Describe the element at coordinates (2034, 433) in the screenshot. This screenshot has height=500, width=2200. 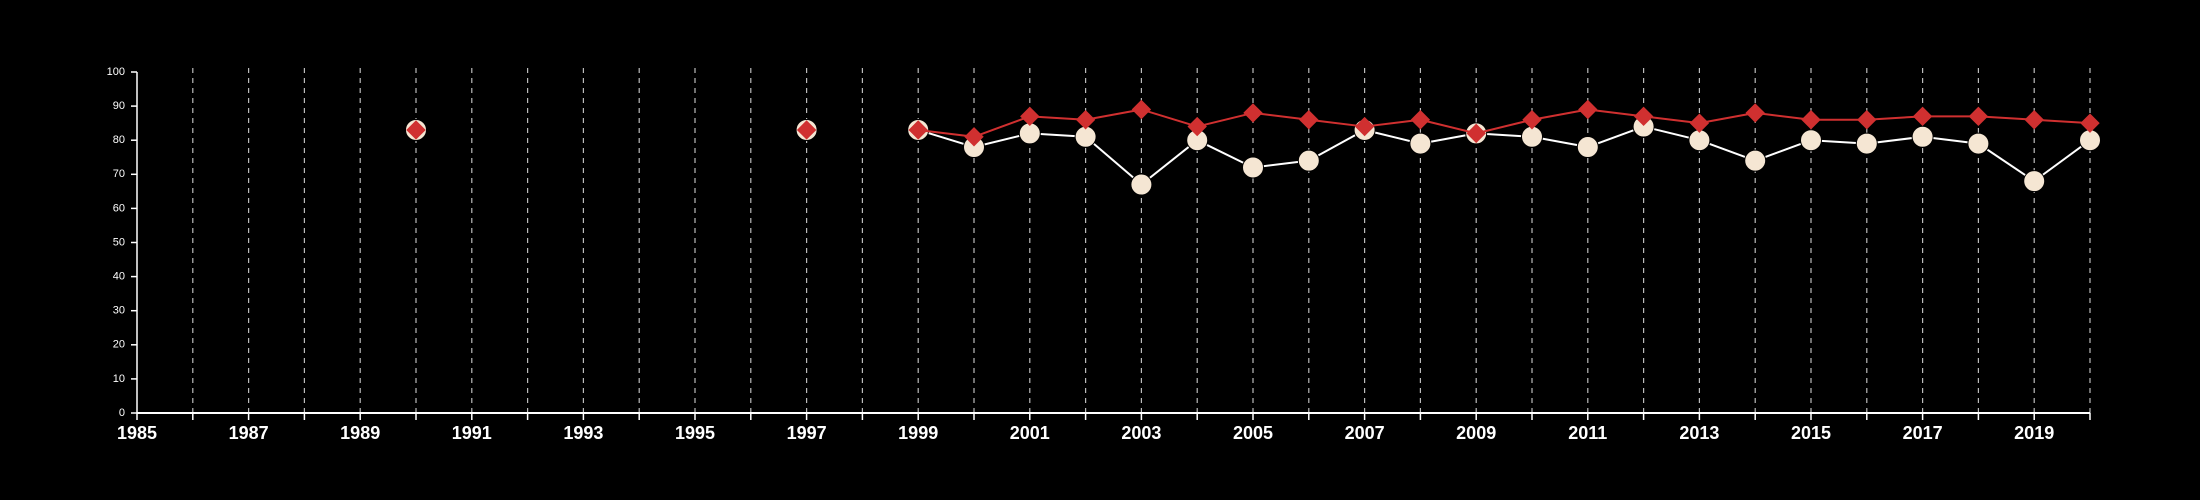
I see `x-tick-label: 2019` at that location.